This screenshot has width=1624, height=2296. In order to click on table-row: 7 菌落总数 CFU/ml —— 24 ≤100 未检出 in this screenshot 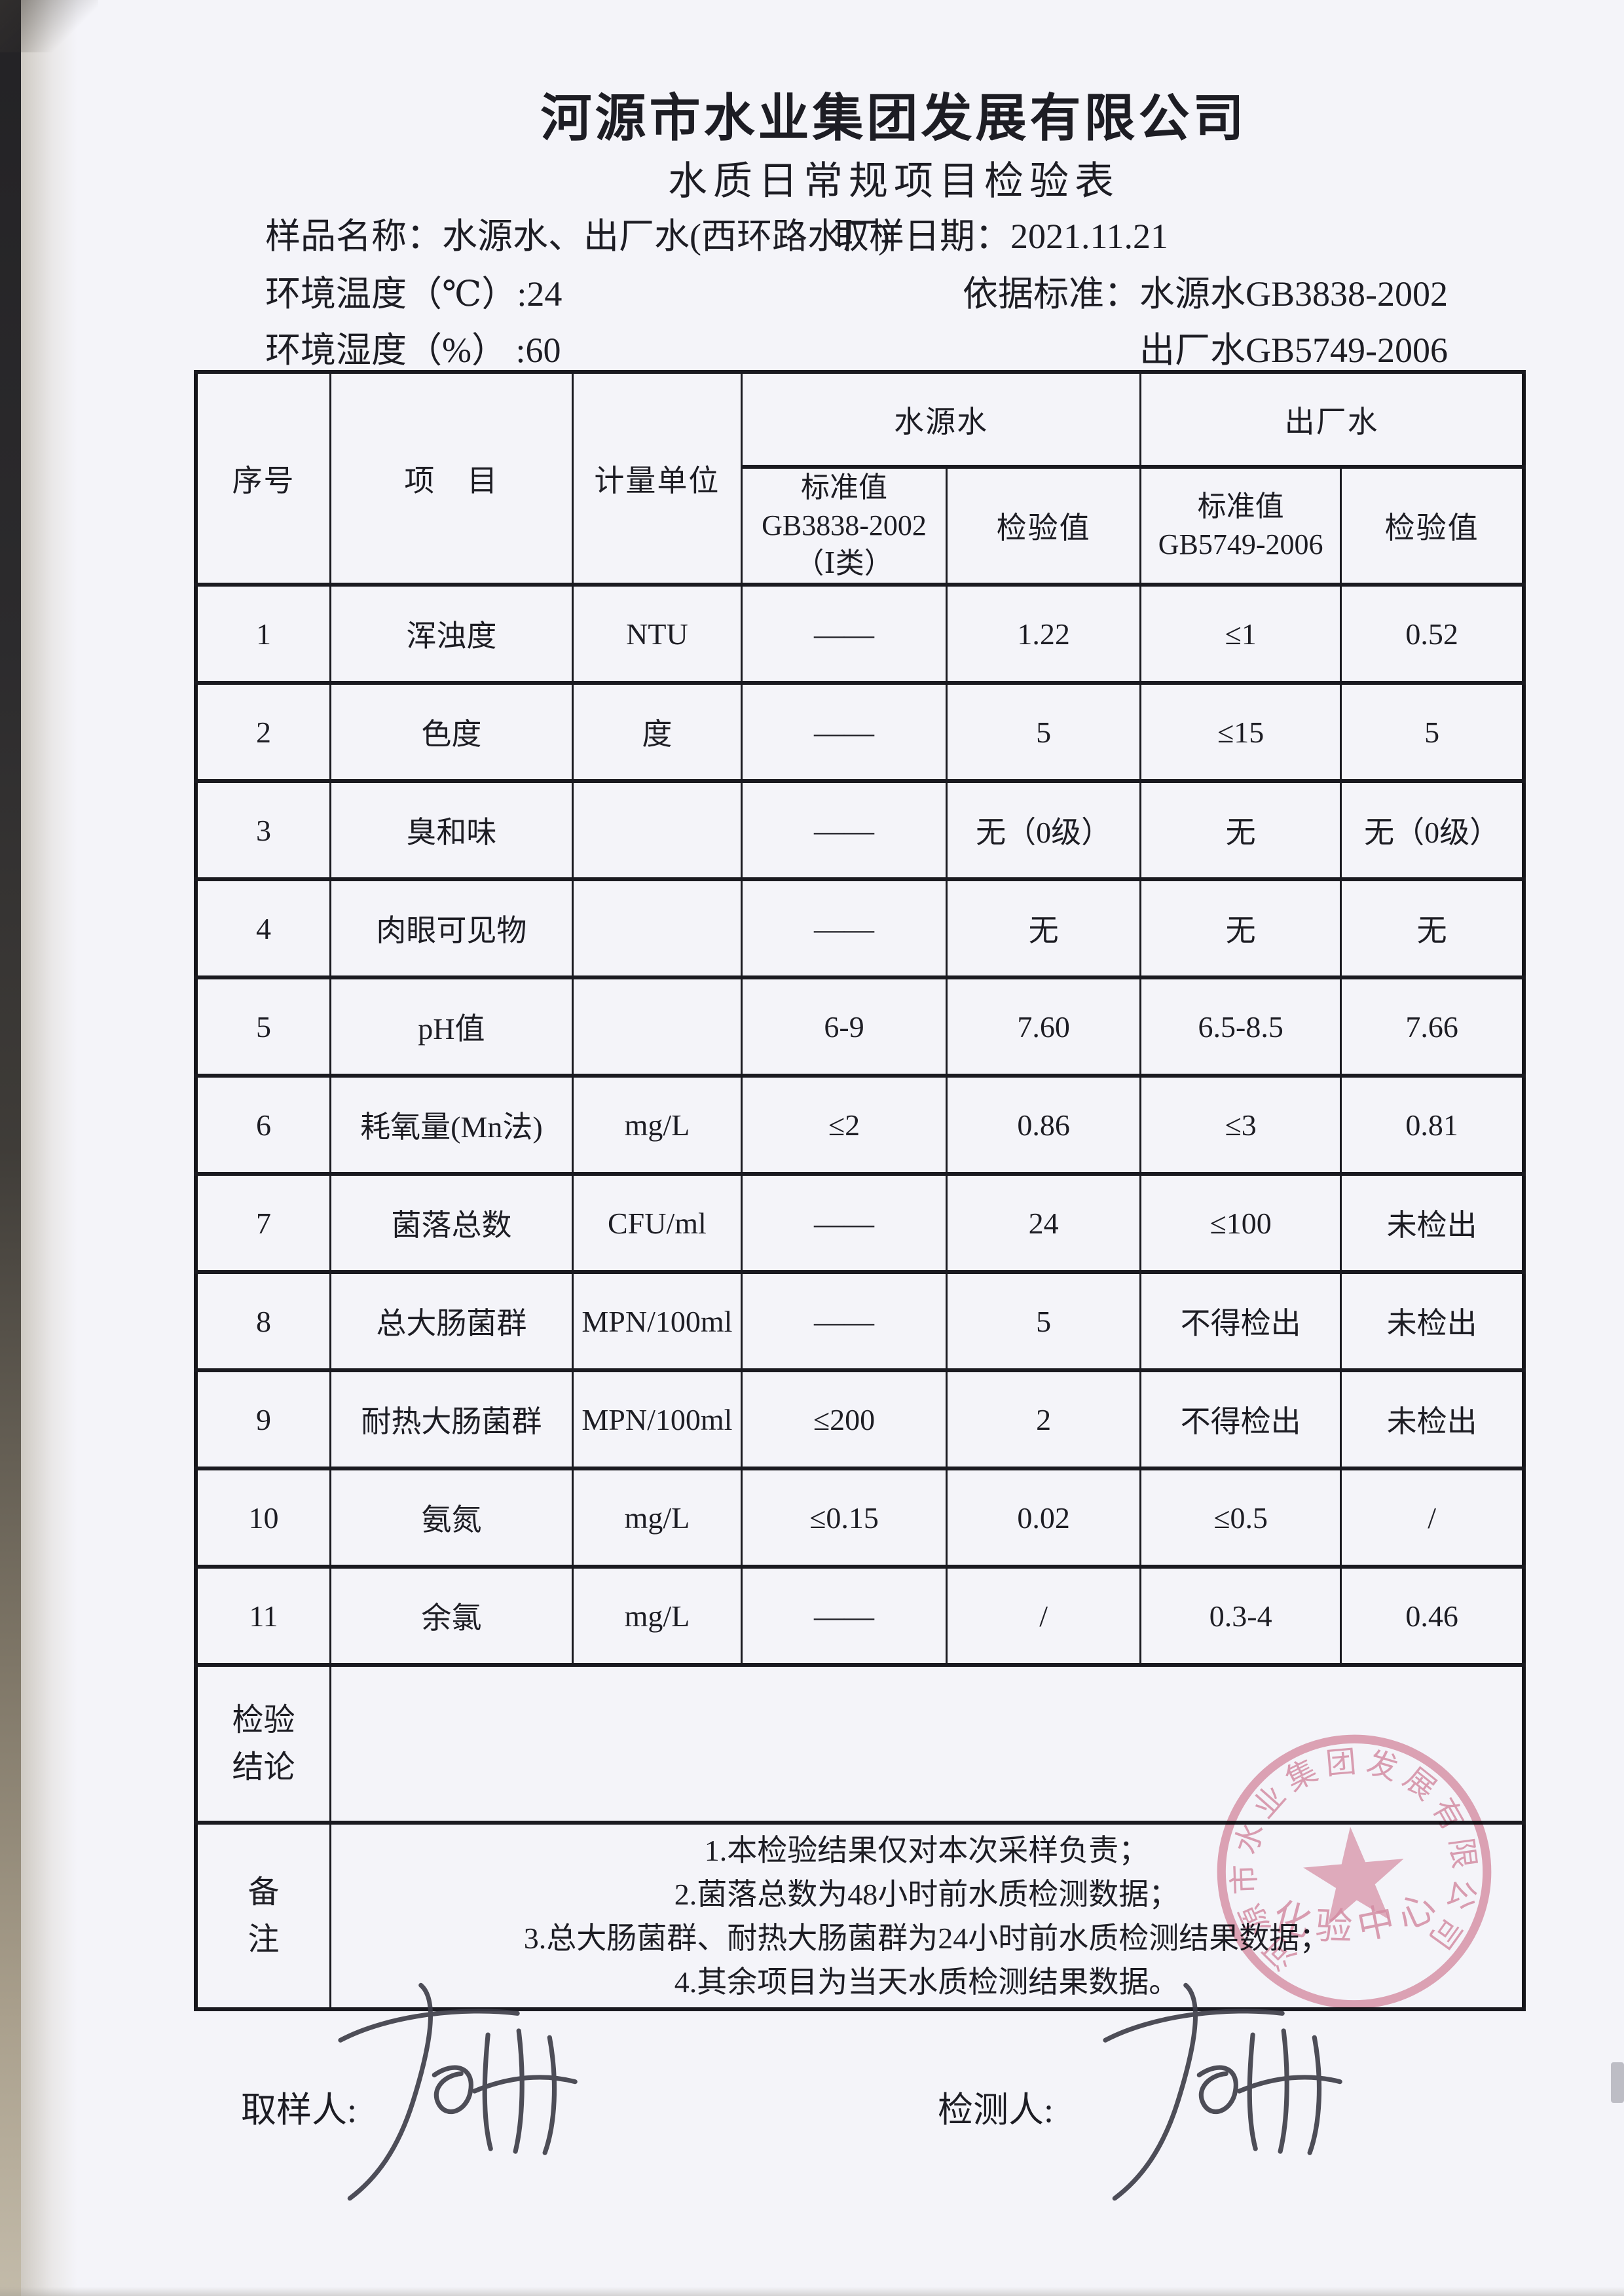, I will do `click(859, 1223)`.